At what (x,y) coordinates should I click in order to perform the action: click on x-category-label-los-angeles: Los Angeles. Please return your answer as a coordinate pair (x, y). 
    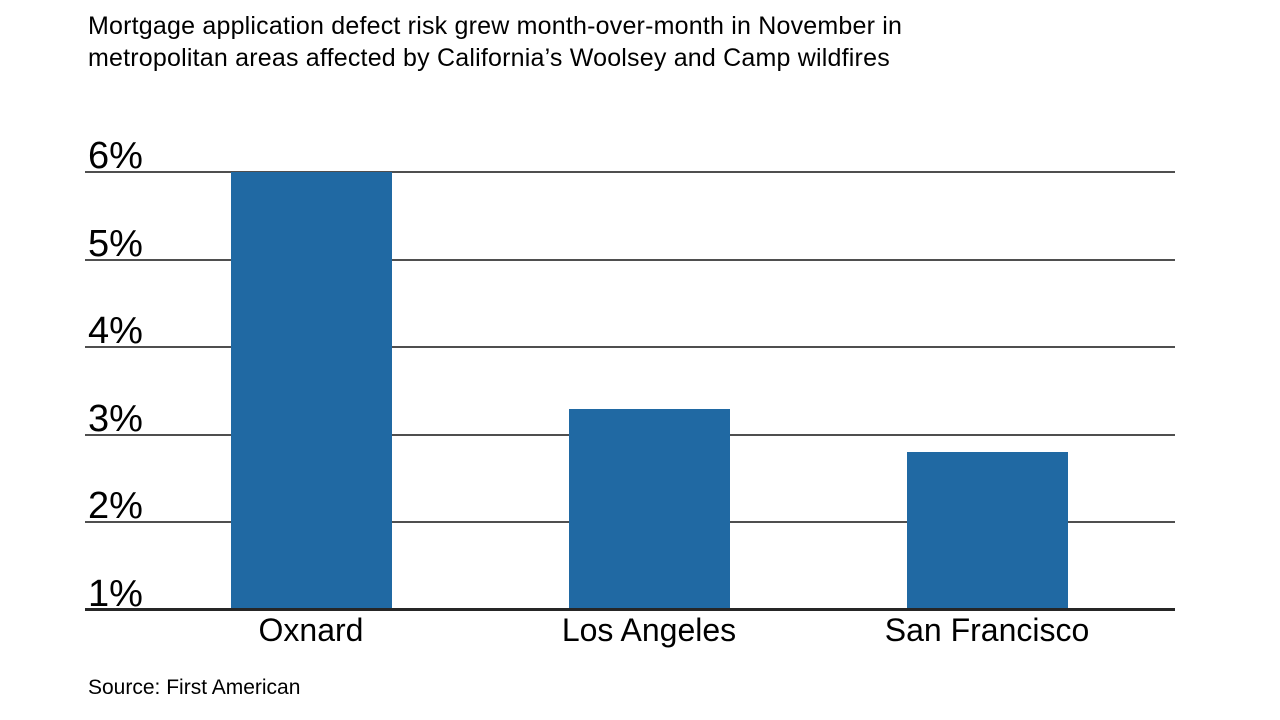
    Looking at the image, I should click on (649, 630).